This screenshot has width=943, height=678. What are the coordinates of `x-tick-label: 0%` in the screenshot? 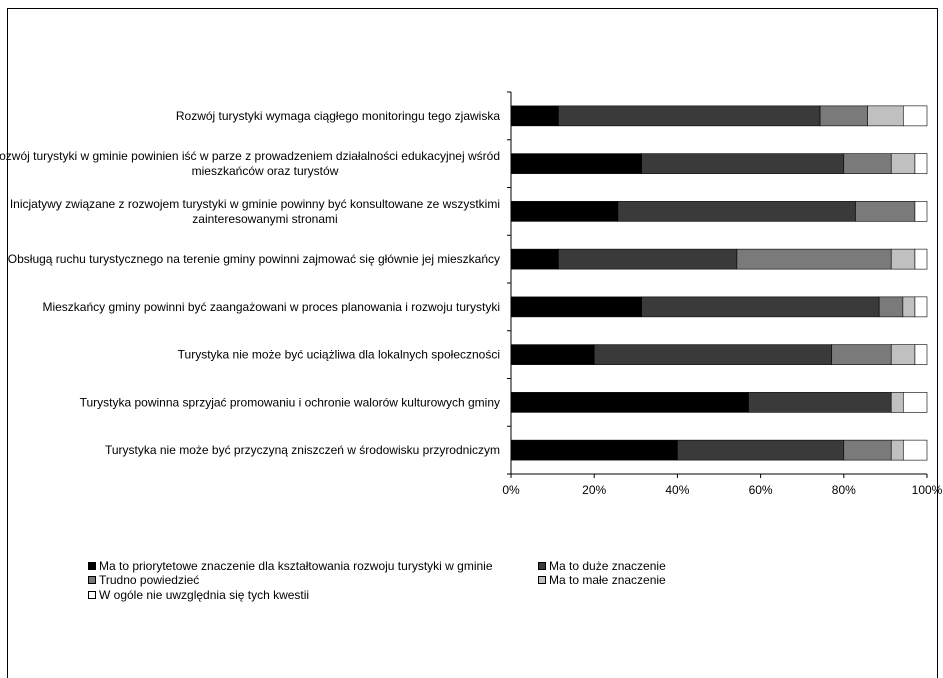 It's located at (511, 490).